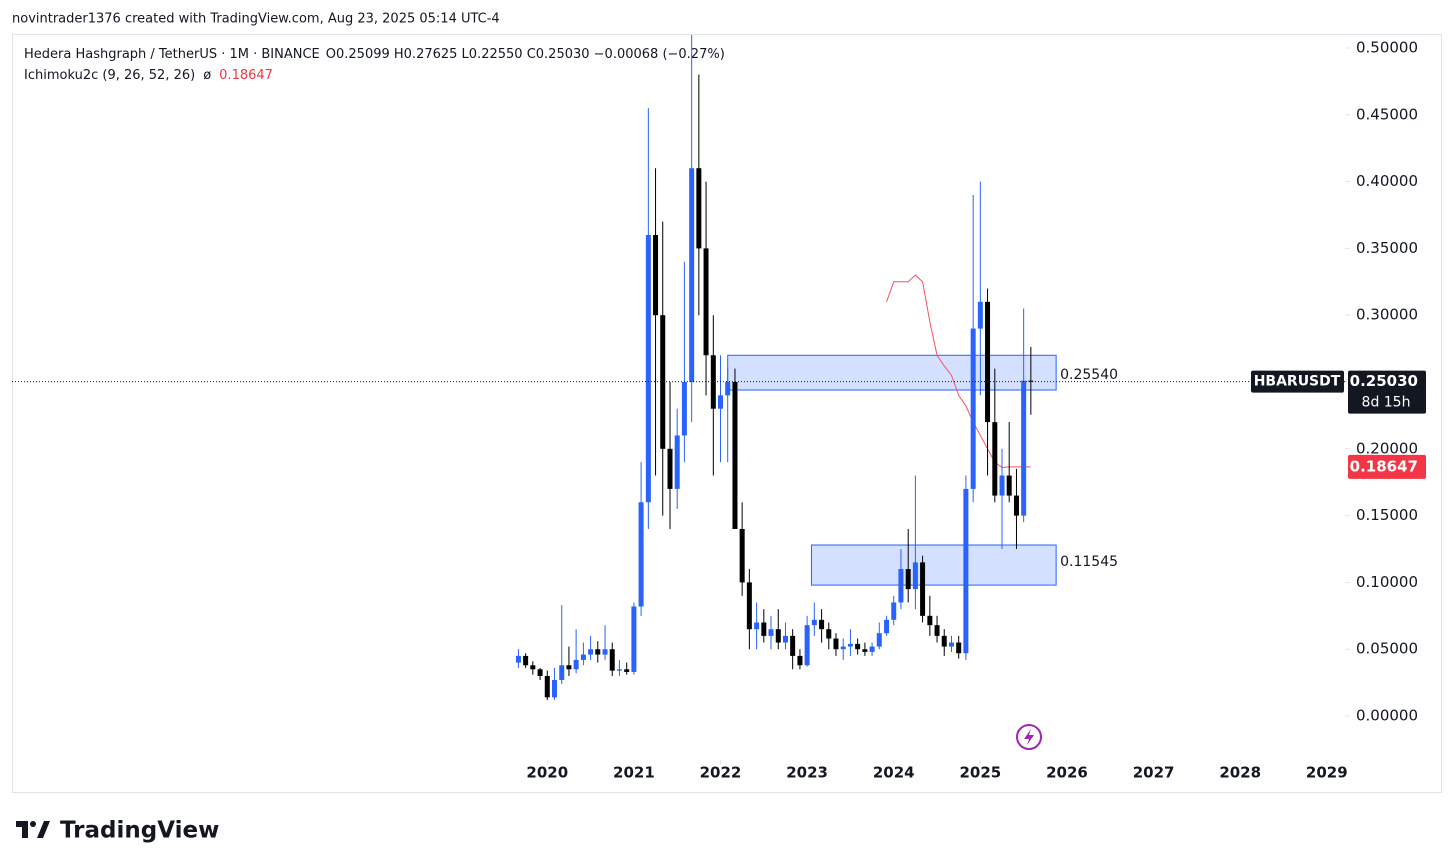 Image resolution: width=1454 pixels, height=868 pixels. I want to click on x-tick-label: 2022, so click(721, 773).